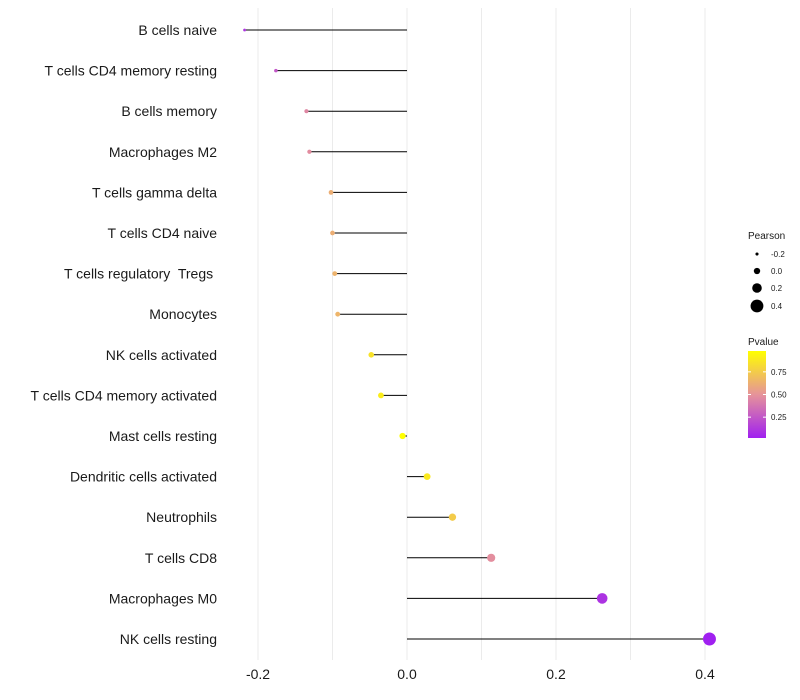  Describe the element at coordinates (371, 355) in the screenshot. I see `point-nk-cells-activated` at that location.